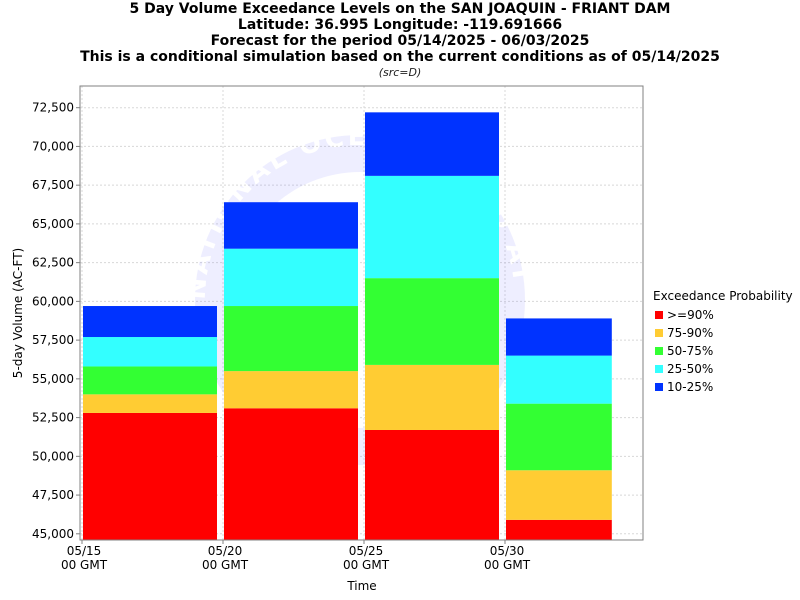  I want to click on chart-subtitle-location: Latitude: 36.995 Longitude: -119.691666, so click(400, 25).